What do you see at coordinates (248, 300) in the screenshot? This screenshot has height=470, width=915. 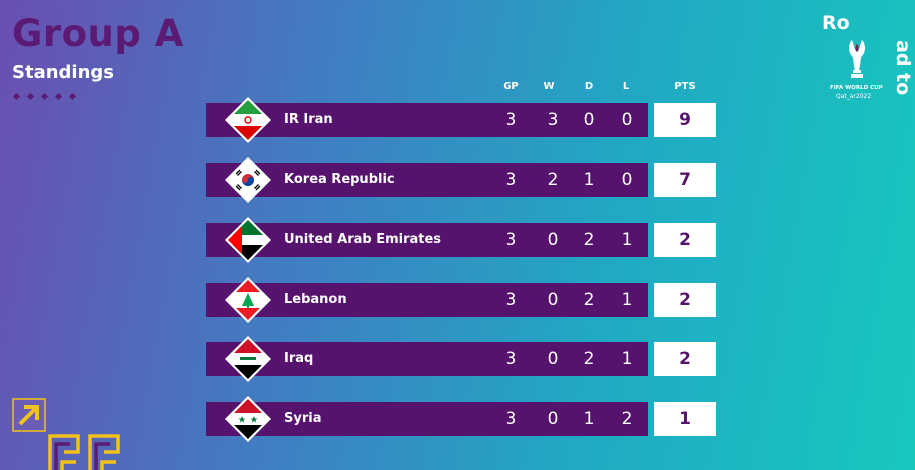 I see `lebanon-flag-icon` at bounding box center [248, 300].